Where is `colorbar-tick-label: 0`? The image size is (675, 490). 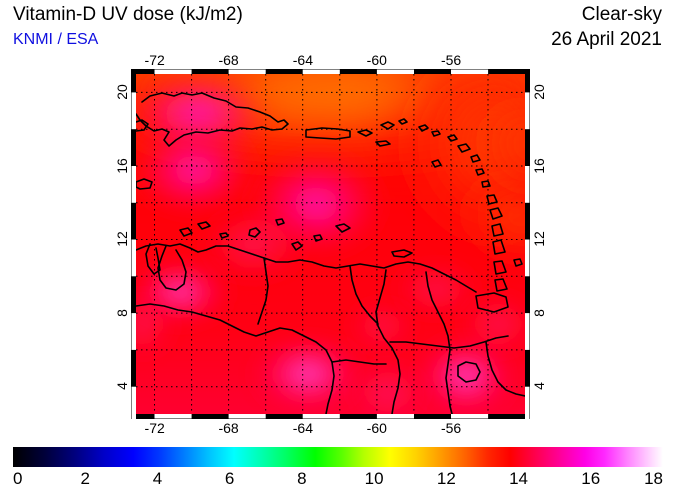 colorbar-tick-label: 0 is located at coordinates (18, 478).